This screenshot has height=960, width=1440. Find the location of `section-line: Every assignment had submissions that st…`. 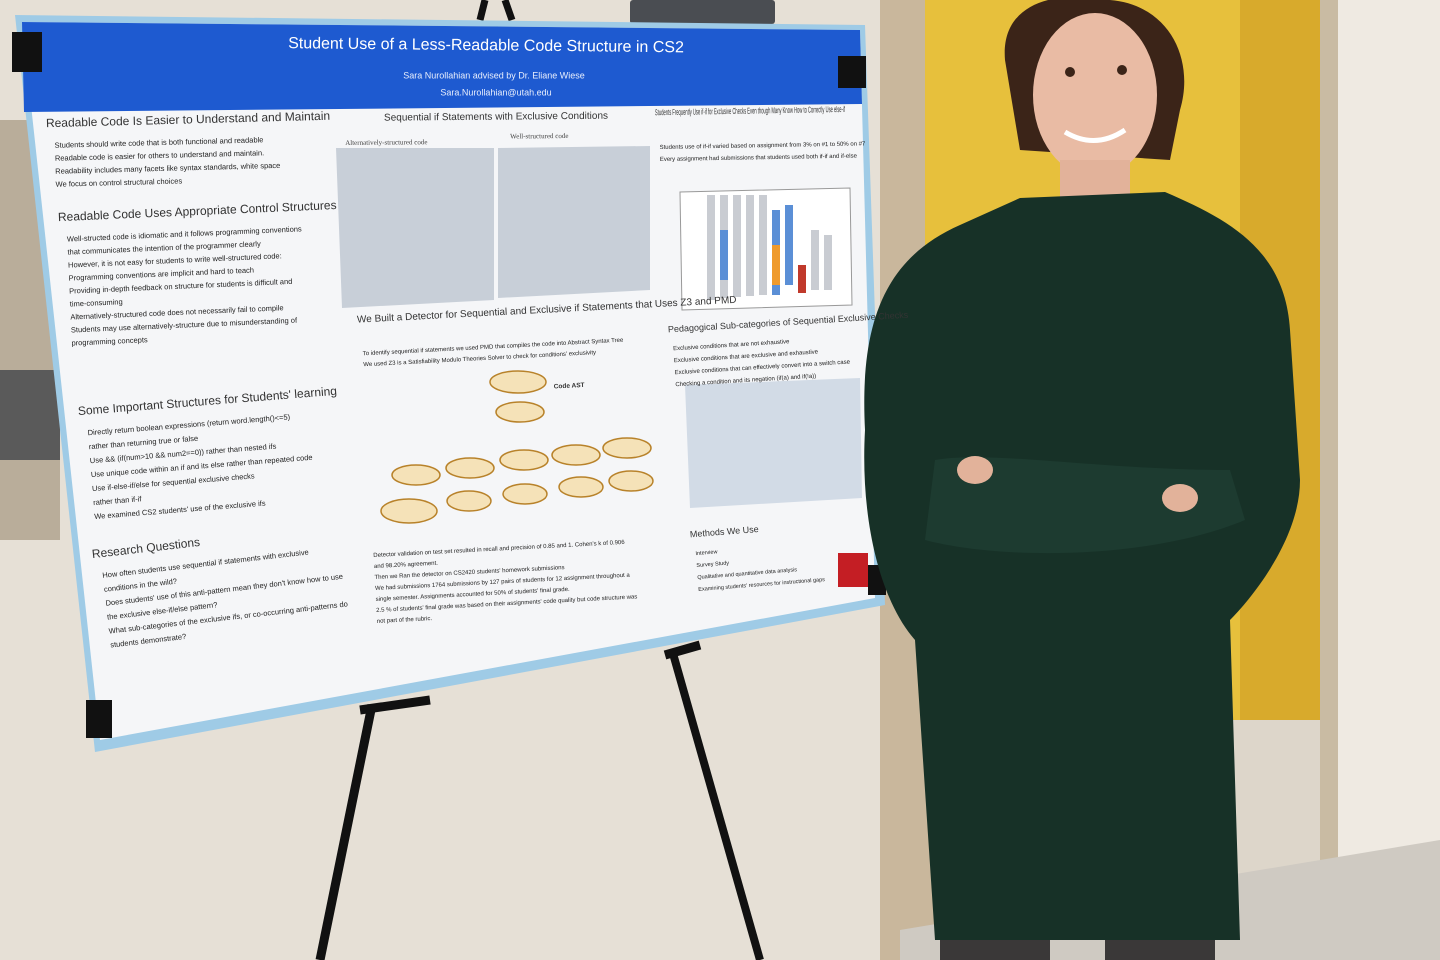

section-line: Every assignment had submissions that st… is located at coordinates (759, 158).